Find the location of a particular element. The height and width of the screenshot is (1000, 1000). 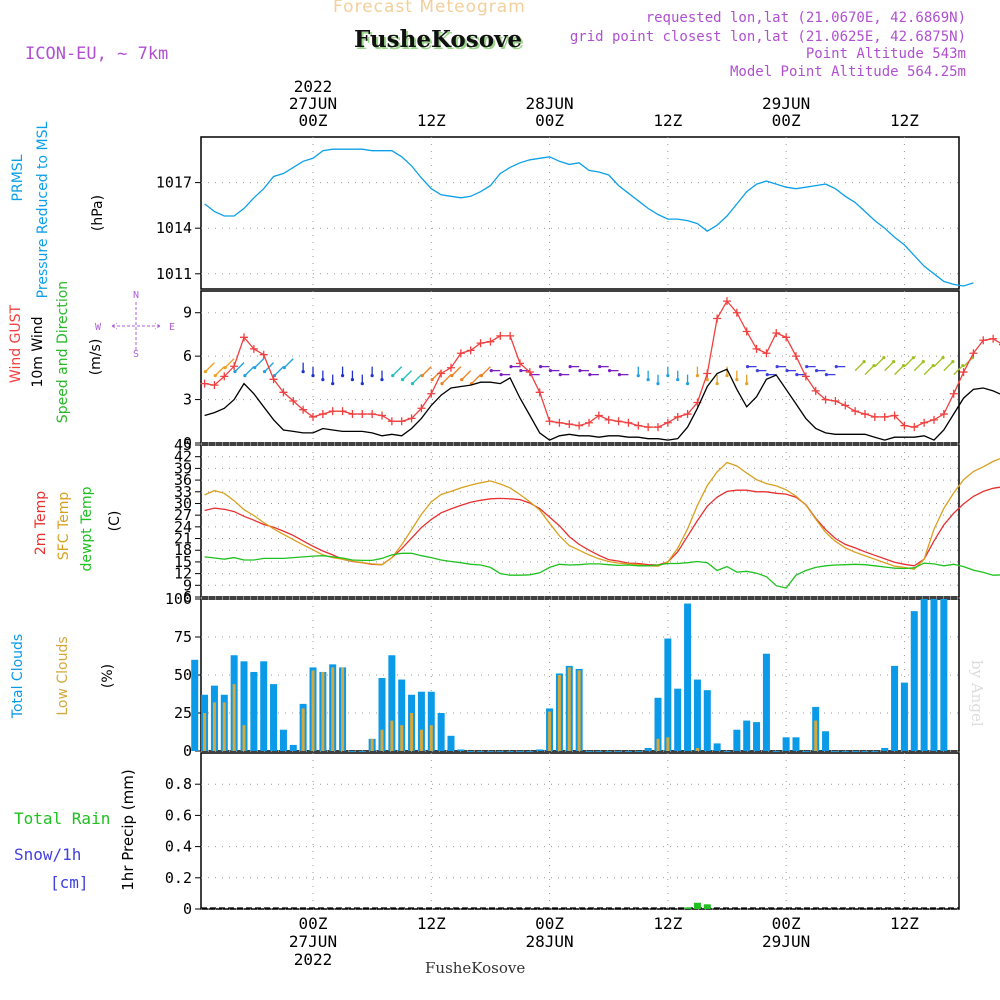

clouds-ylabel: Total Clouds is located at coordinates (18, 676).